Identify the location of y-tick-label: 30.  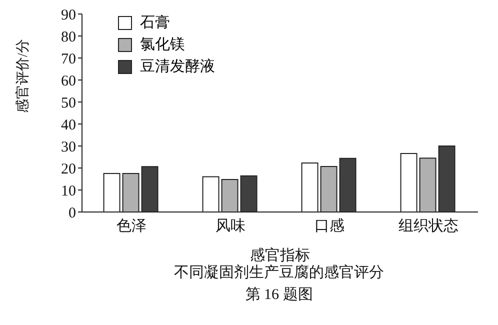
(68, 147).